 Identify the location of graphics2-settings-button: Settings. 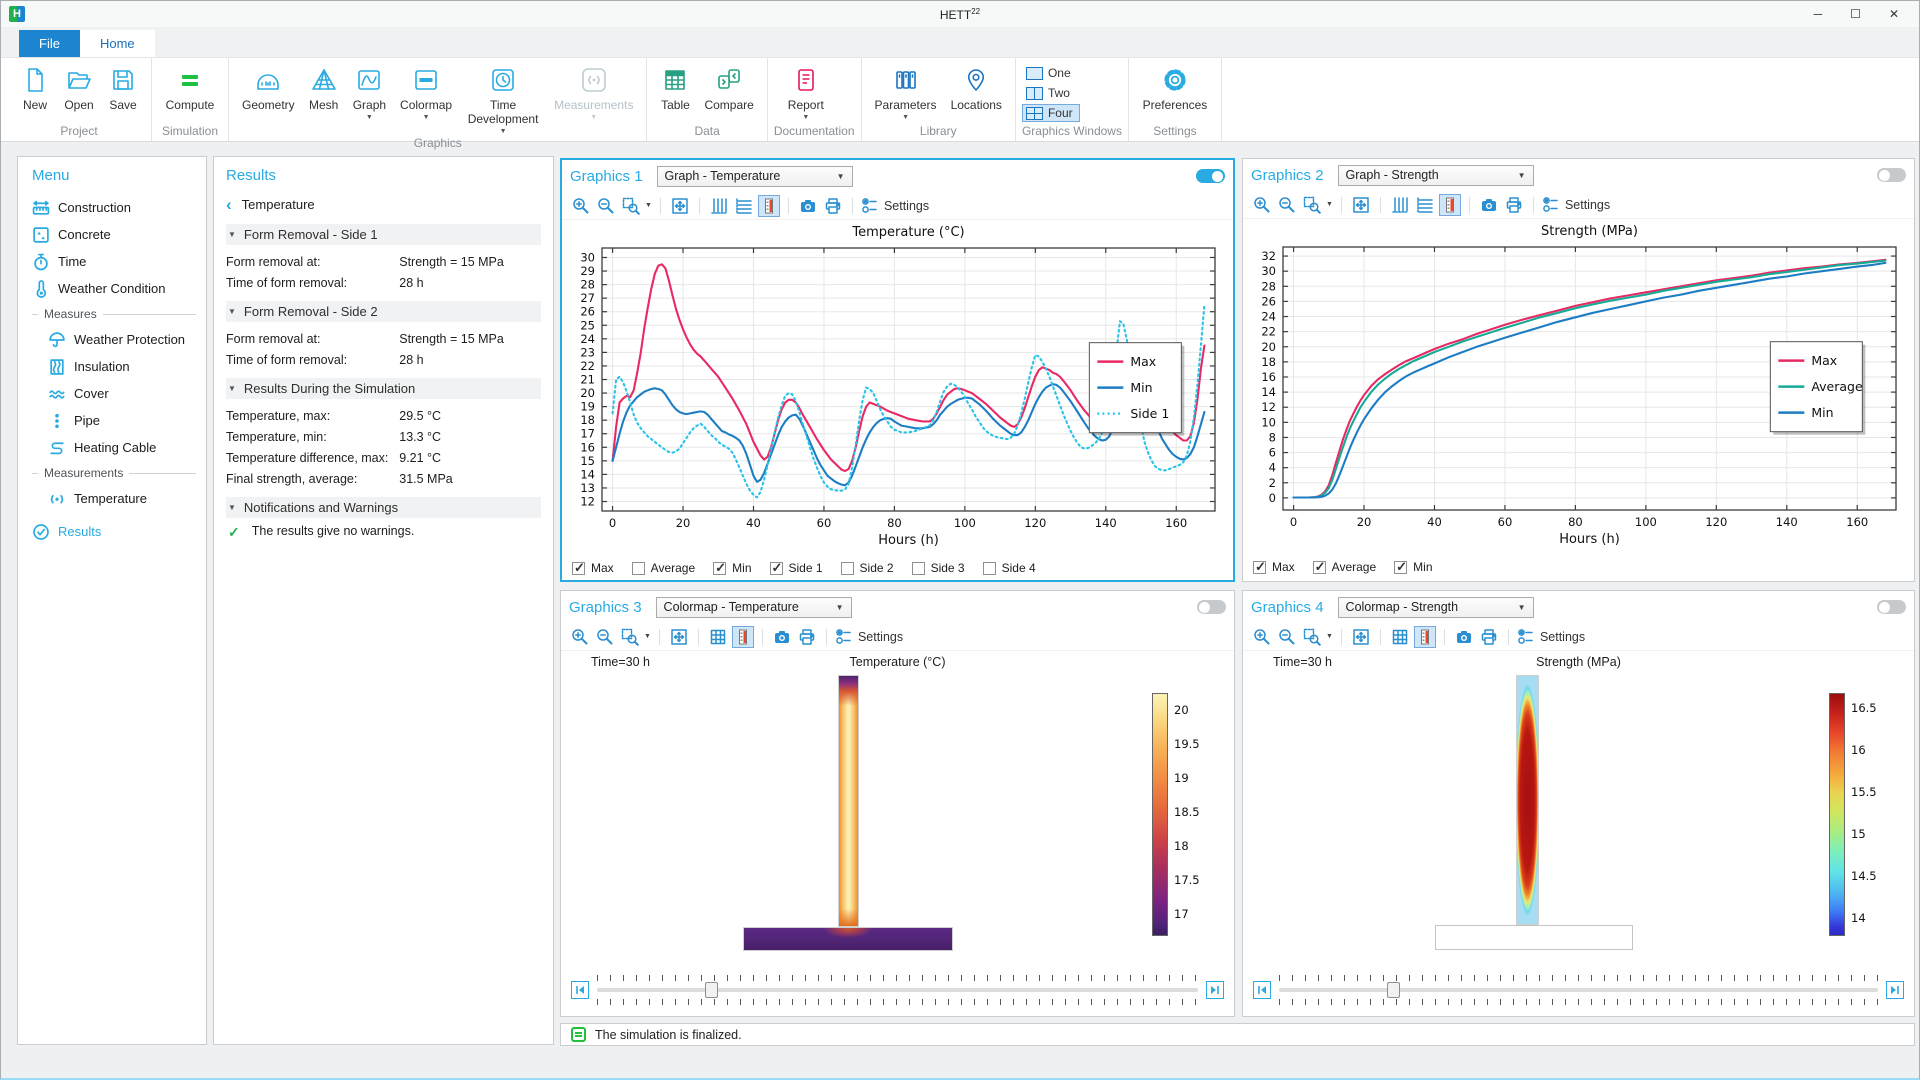
(1576, 204).